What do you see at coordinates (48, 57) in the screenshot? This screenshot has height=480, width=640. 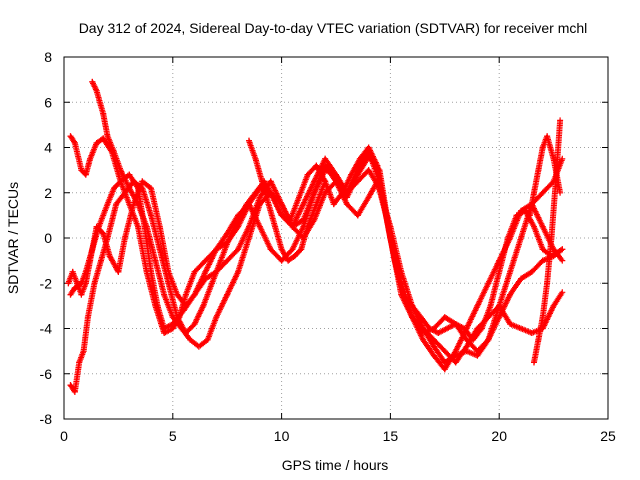 I see `y-tick-label: 8` at bounding box center [48, 57].